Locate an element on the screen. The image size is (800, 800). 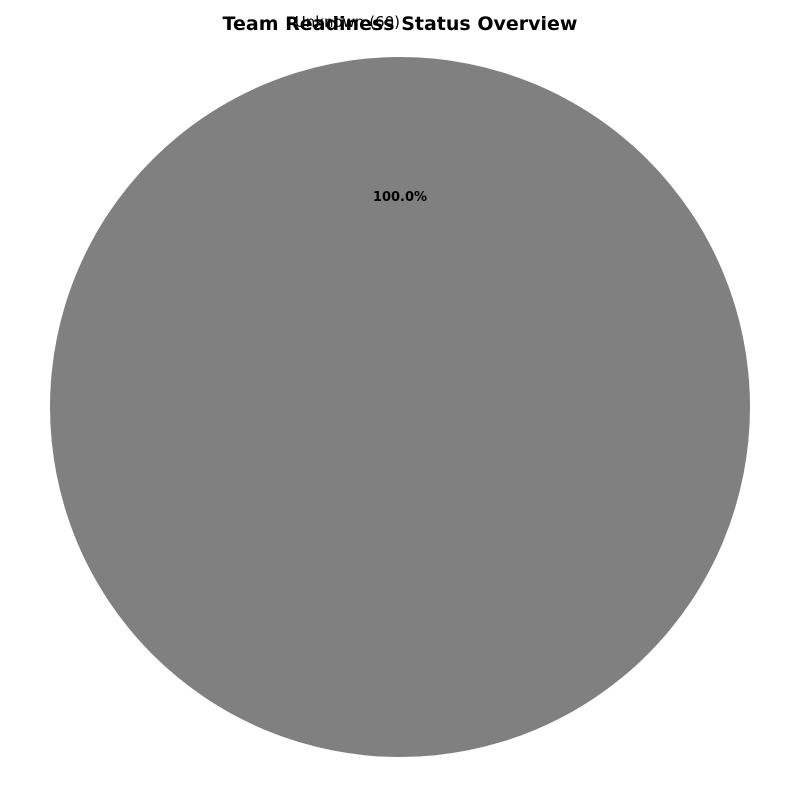
pie-labels: 100.0% Unknown (60) is located at coordinates (361, 109).